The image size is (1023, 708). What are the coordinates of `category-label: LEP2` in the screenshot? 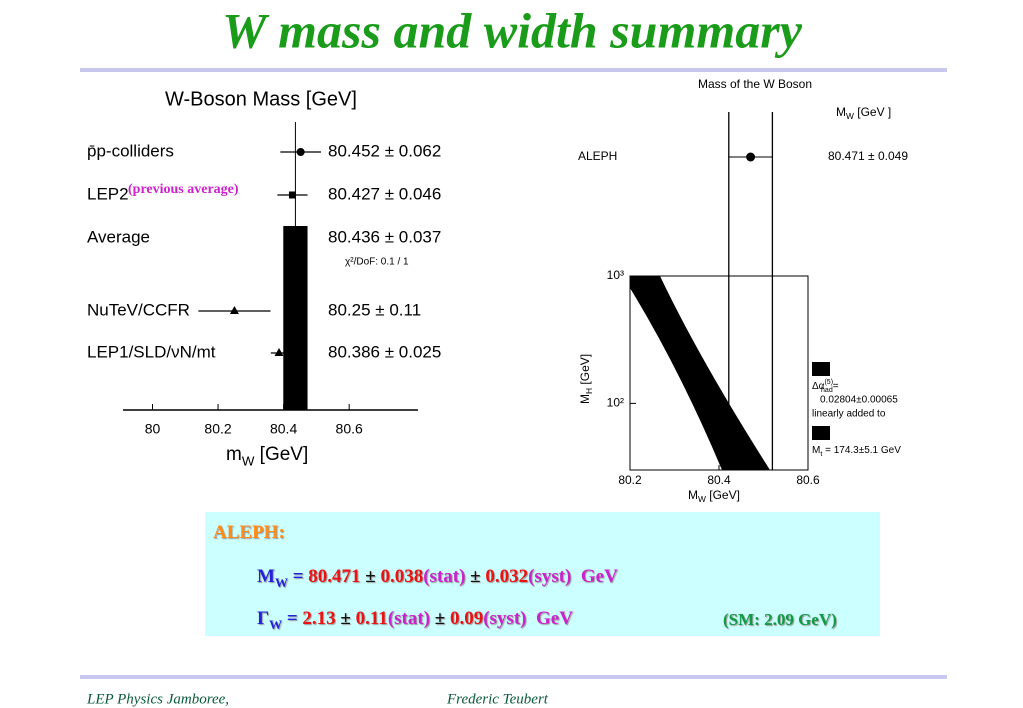 It's located at (108, 193).